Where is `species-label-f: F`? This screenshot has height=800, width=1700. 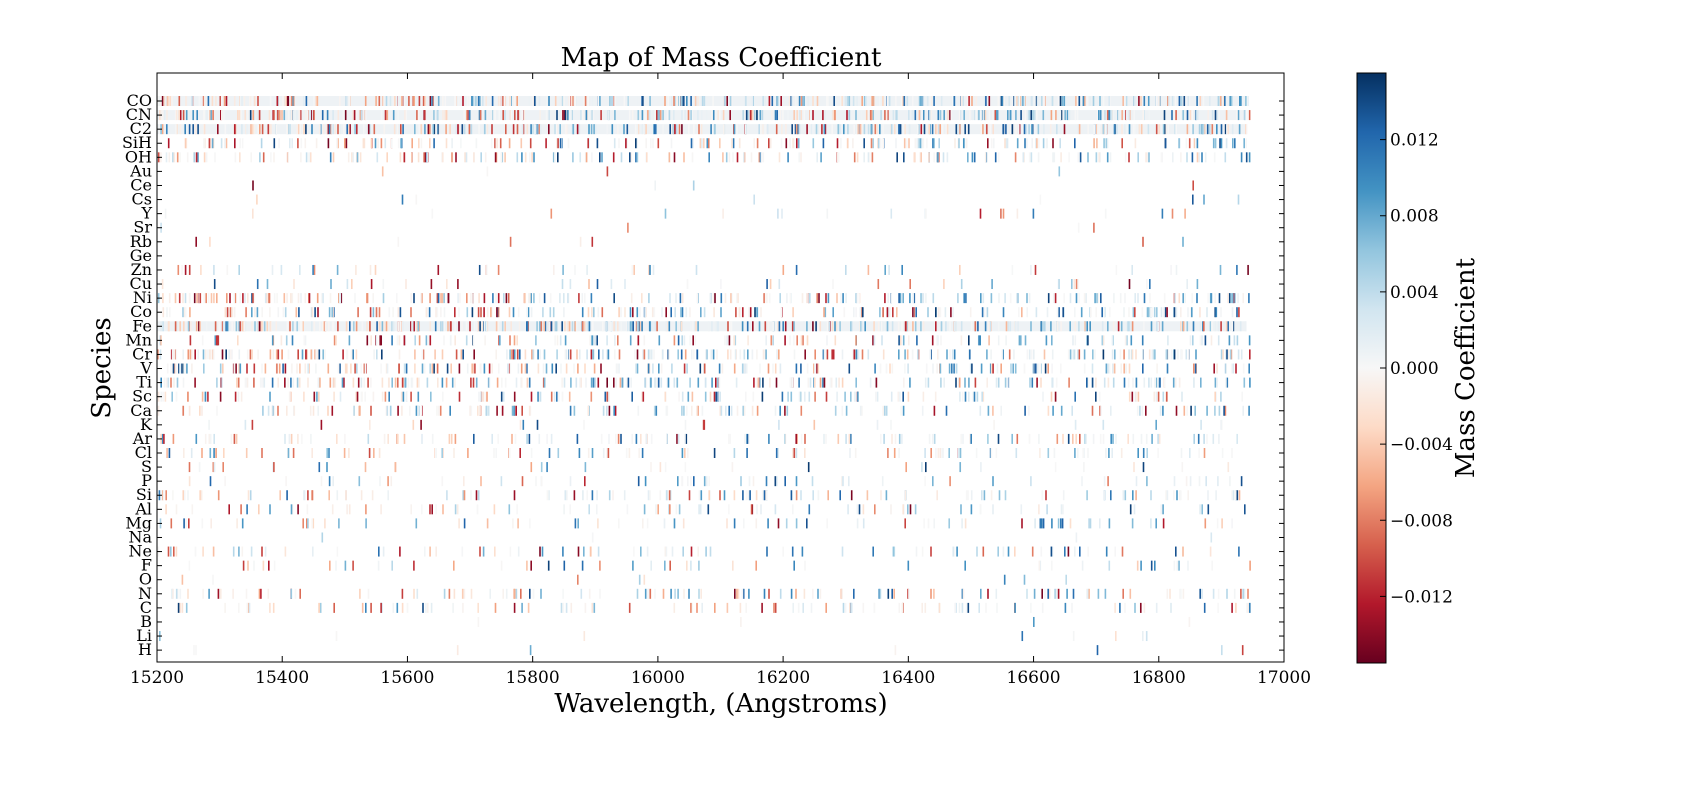 species-label-f: F is located at coordinates (146, 565).